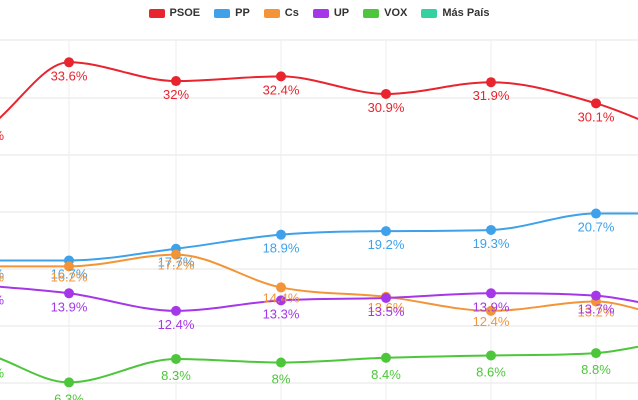  I want to click on data-label-pp: 16.7%, so click(69, 273).